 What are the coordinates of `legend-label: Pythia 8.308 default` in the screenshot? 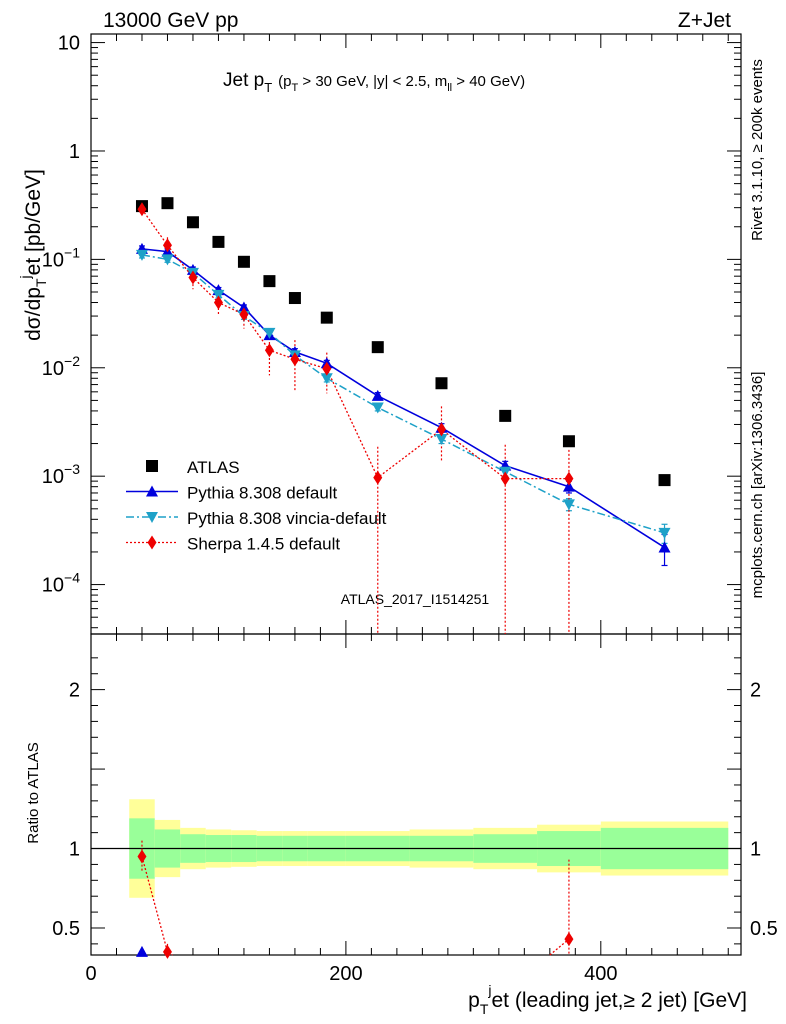 It's located at (262, 493).